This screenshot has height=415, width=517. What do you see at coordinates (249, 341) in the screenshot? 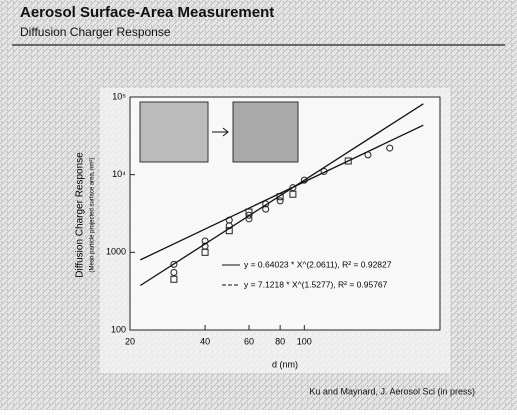
I see `x-tick-label: 60` at bounding box center [249, 341].